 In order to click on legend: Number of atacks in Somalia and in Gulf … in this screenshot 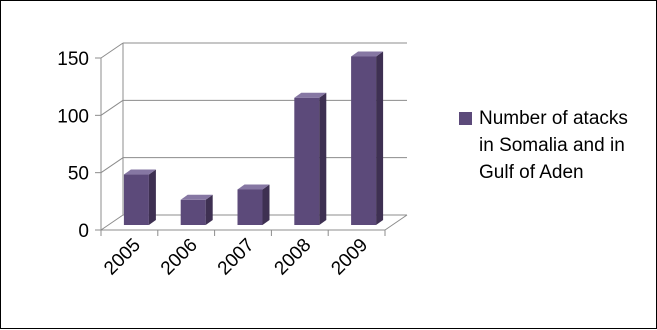, I will do `click(554, 145)`.